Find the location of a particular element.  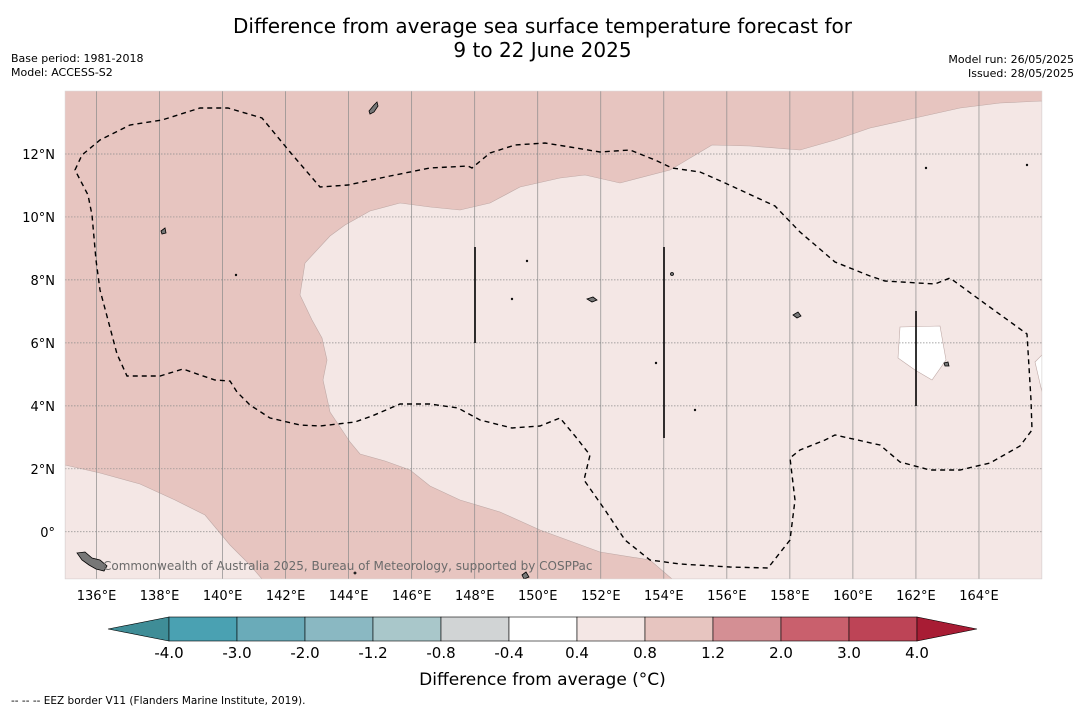

model-run: Model run: 26/05/2025 is located at coordinates (1011, 59).